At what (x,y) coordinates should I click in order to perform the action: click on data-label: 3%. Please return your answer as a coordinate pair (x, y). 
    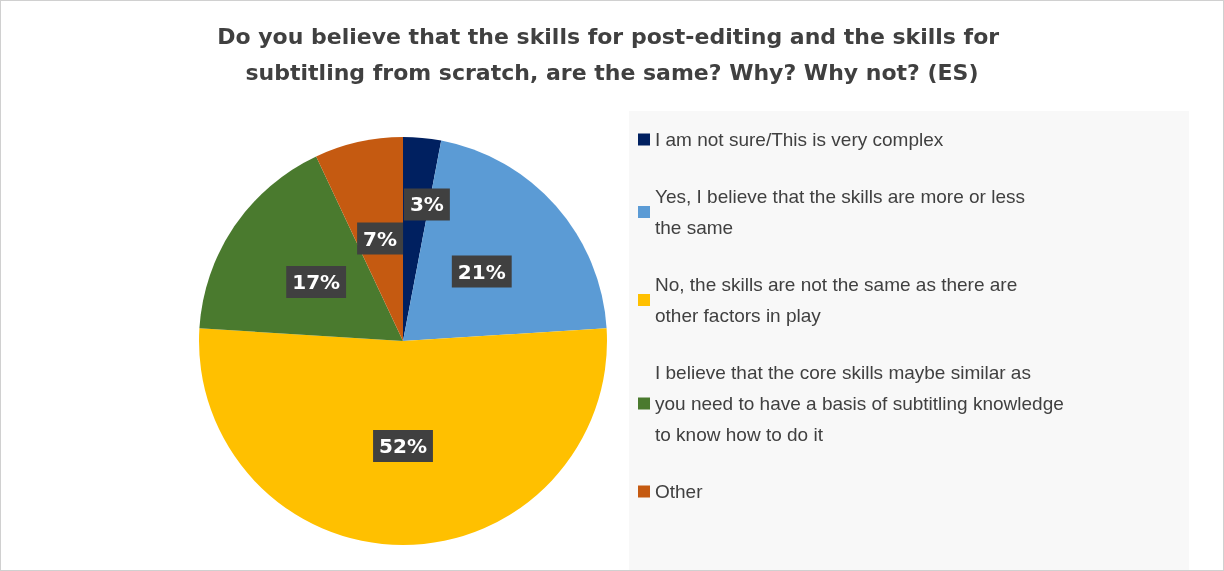
    Looking at the image, I should click on (426, 204).